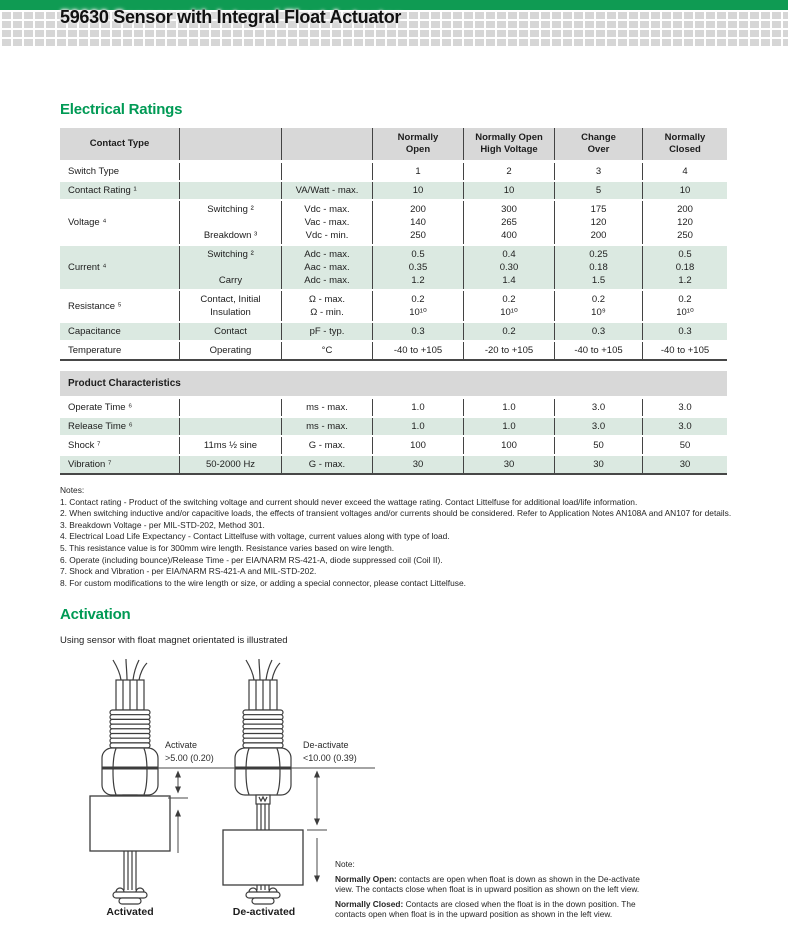  What do you see at coordinates (345, 864) in the screenshot?
I see `activation-note-title: Note:` at bounding box center [345, 864].